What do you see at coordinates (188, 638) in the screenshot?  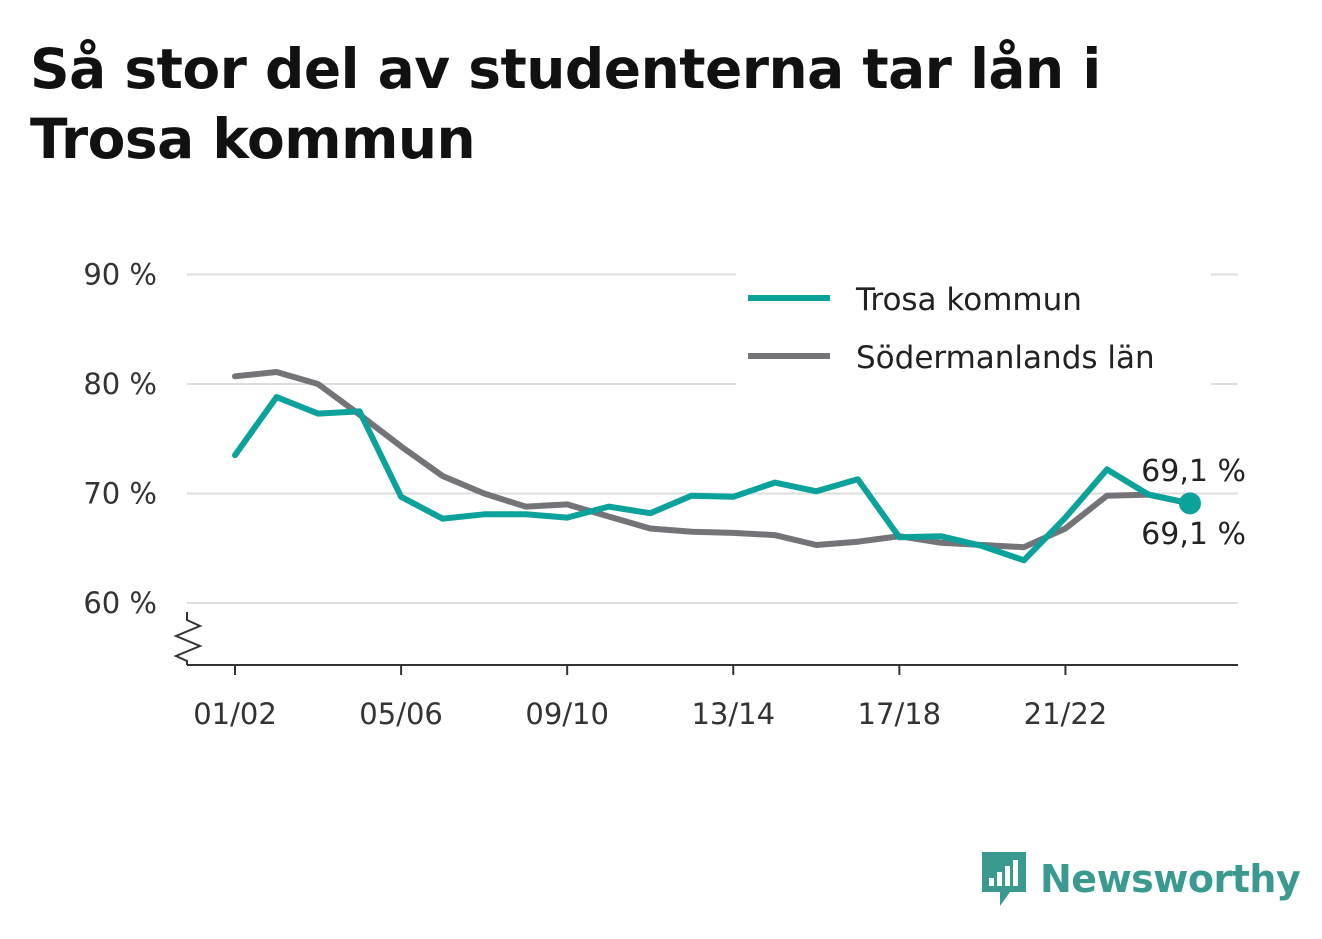 I see `axis-break-icon` at bounding box center [188, 638].